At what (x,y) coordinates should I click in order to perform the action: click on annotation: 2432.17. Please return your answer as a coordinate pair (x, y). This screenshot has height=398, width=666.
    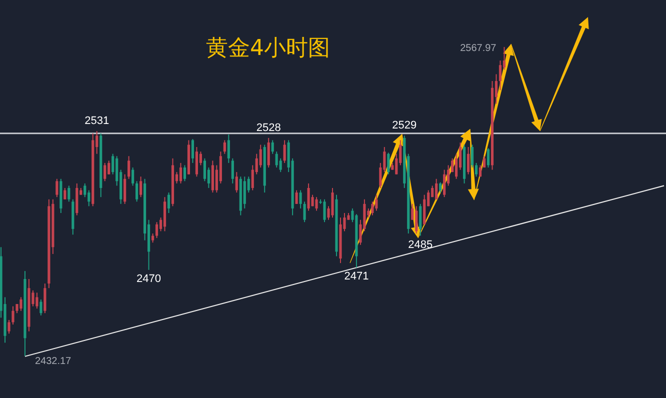
    Looking at the image, I should click on (53, 361).